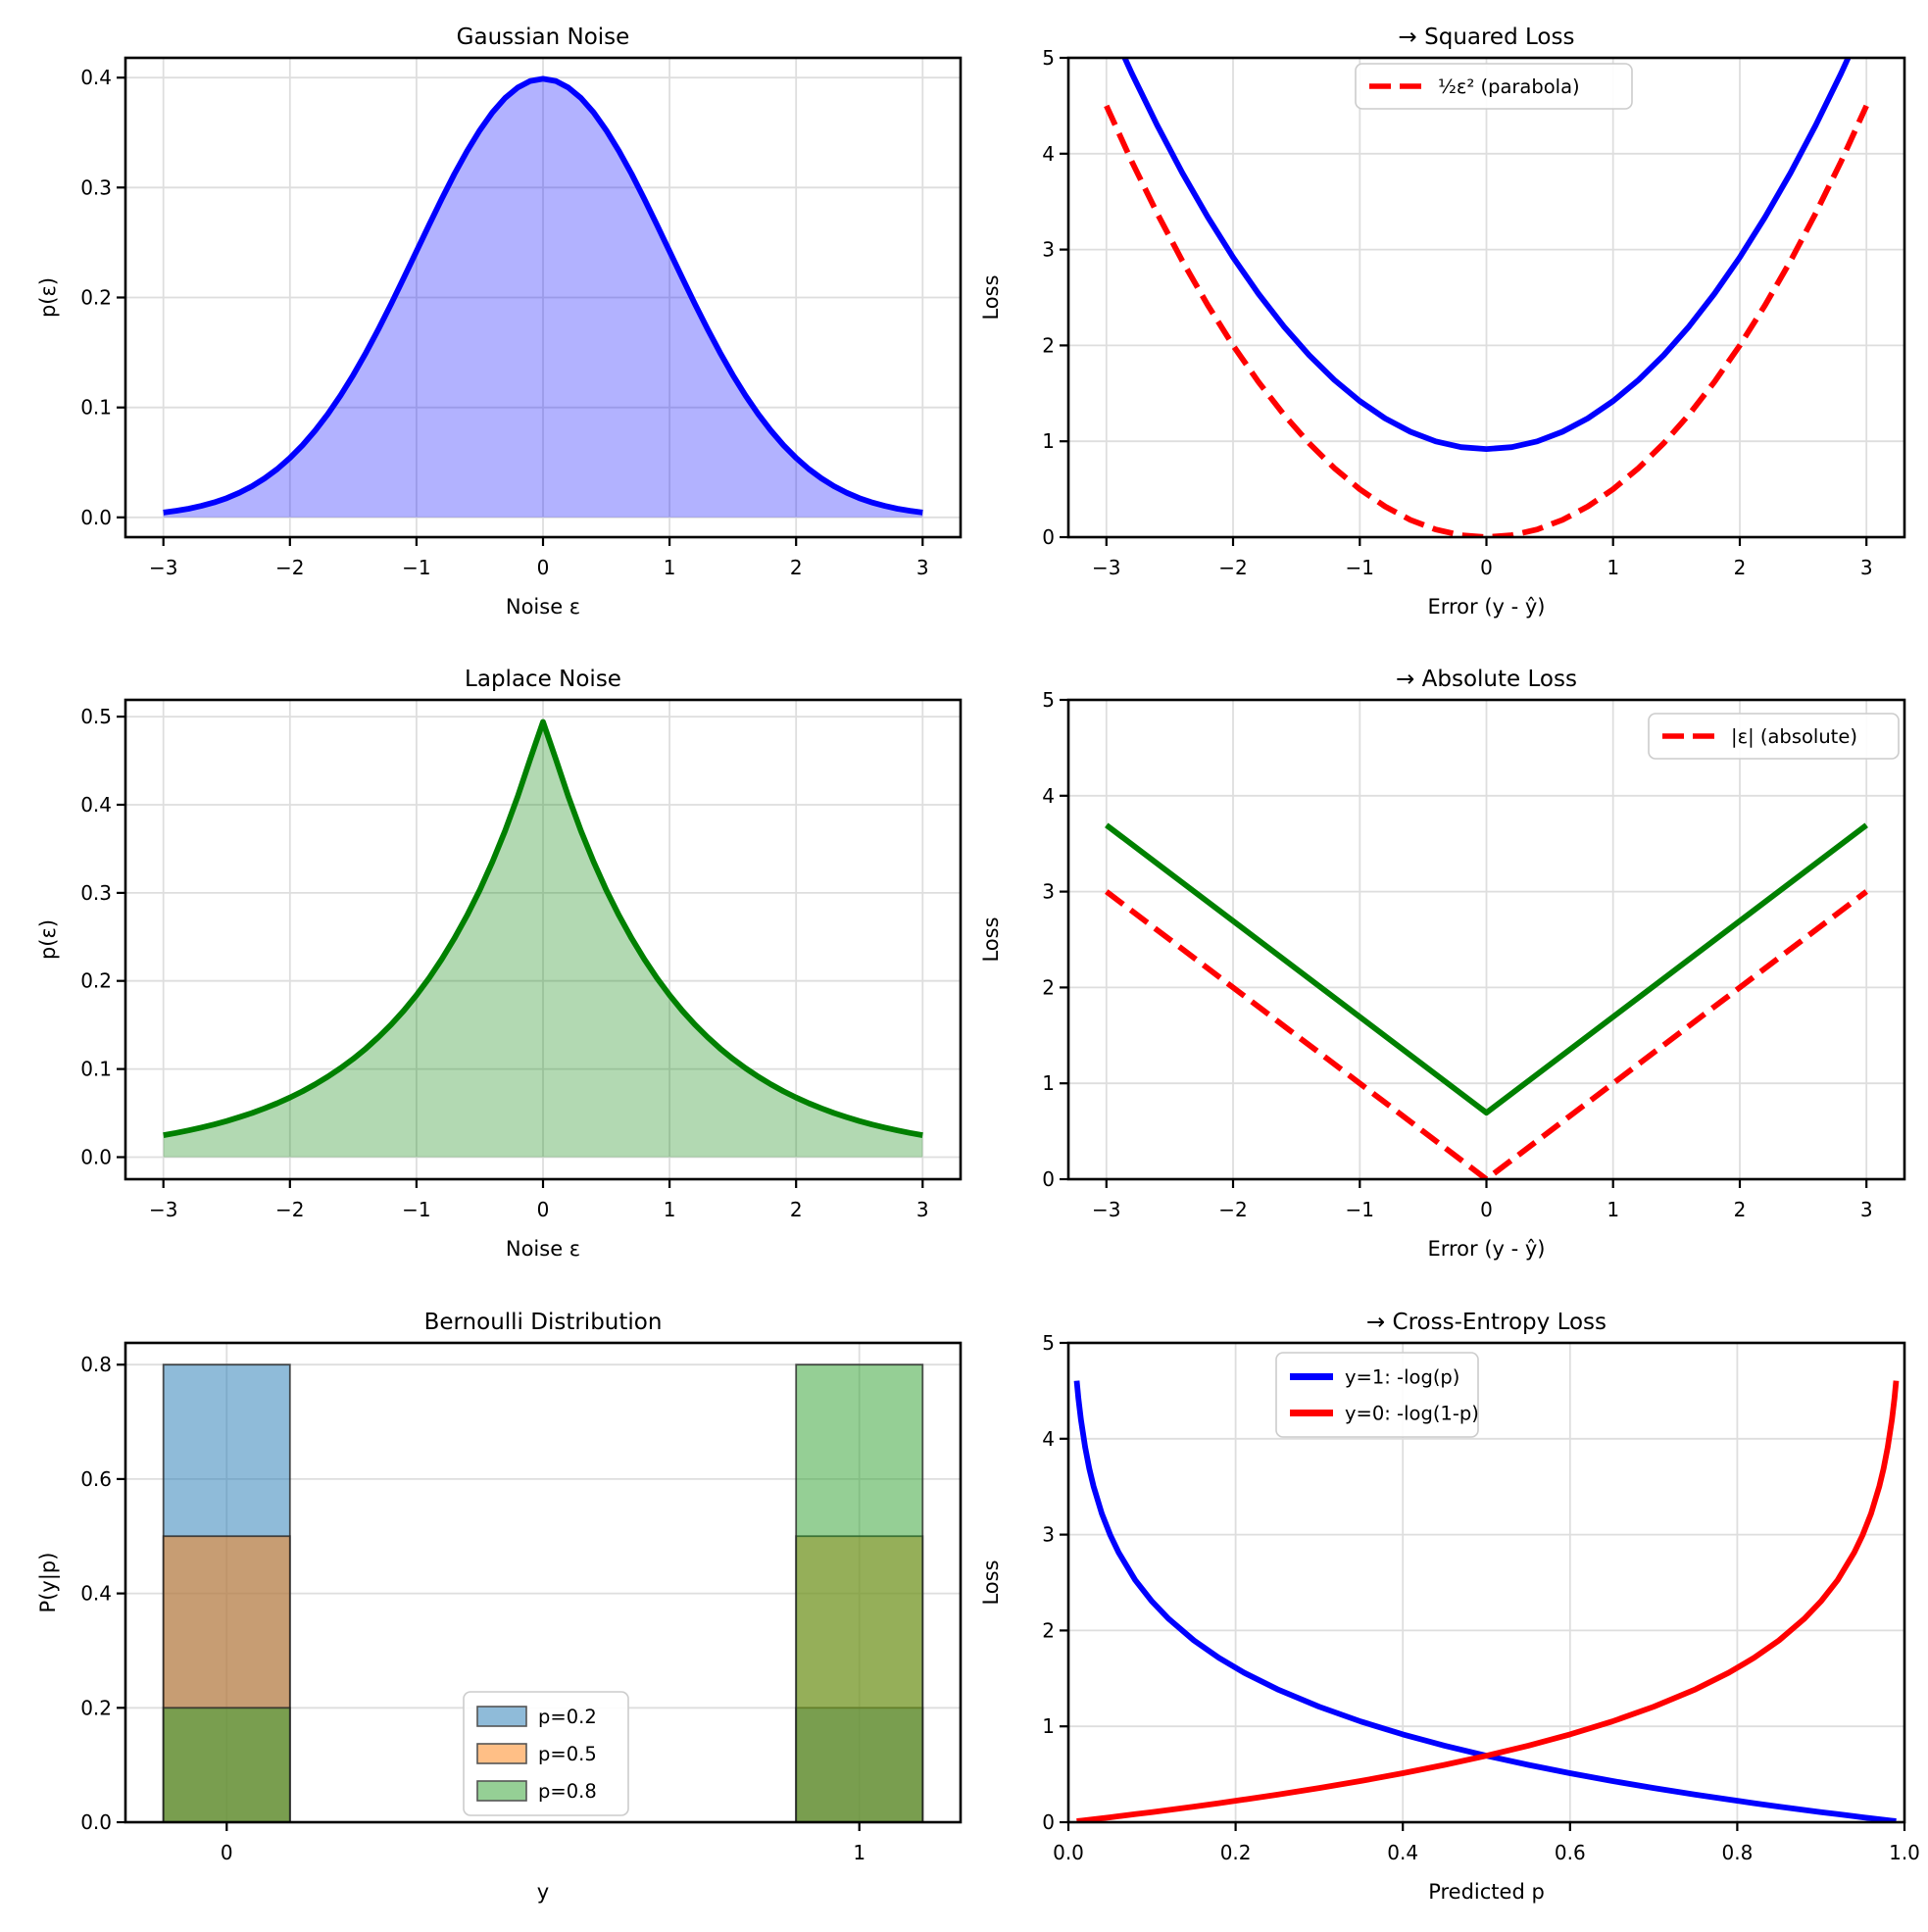  Describe the element at coordinates (1904, 1852) in the screenshot. I see `x-tick-label: 1.0` at that location.